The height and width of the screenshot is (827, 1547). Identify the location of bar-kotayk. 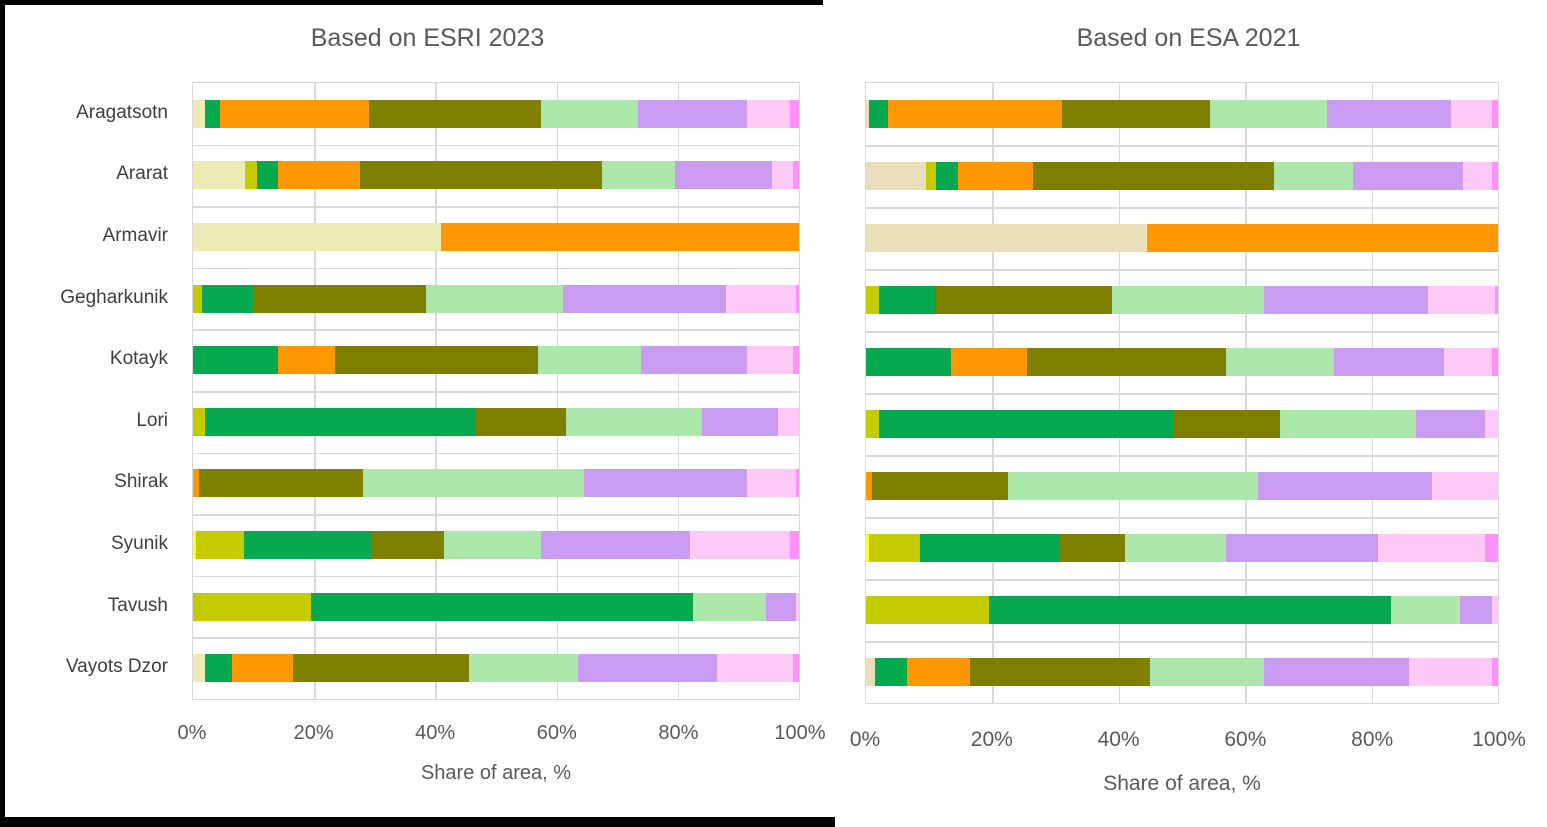
(1182, 362).